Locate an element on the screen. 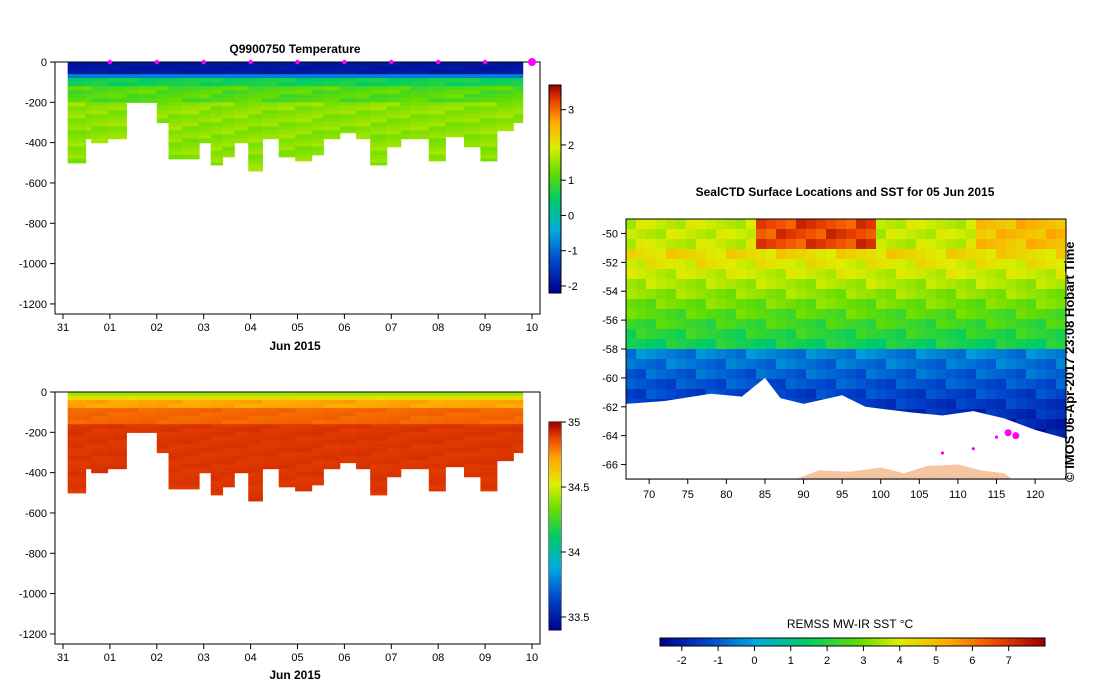 This screenshot has height=700, width=1099. salinity-colorbar-tick-label: 33.5 is located at coordinates (578, 618).